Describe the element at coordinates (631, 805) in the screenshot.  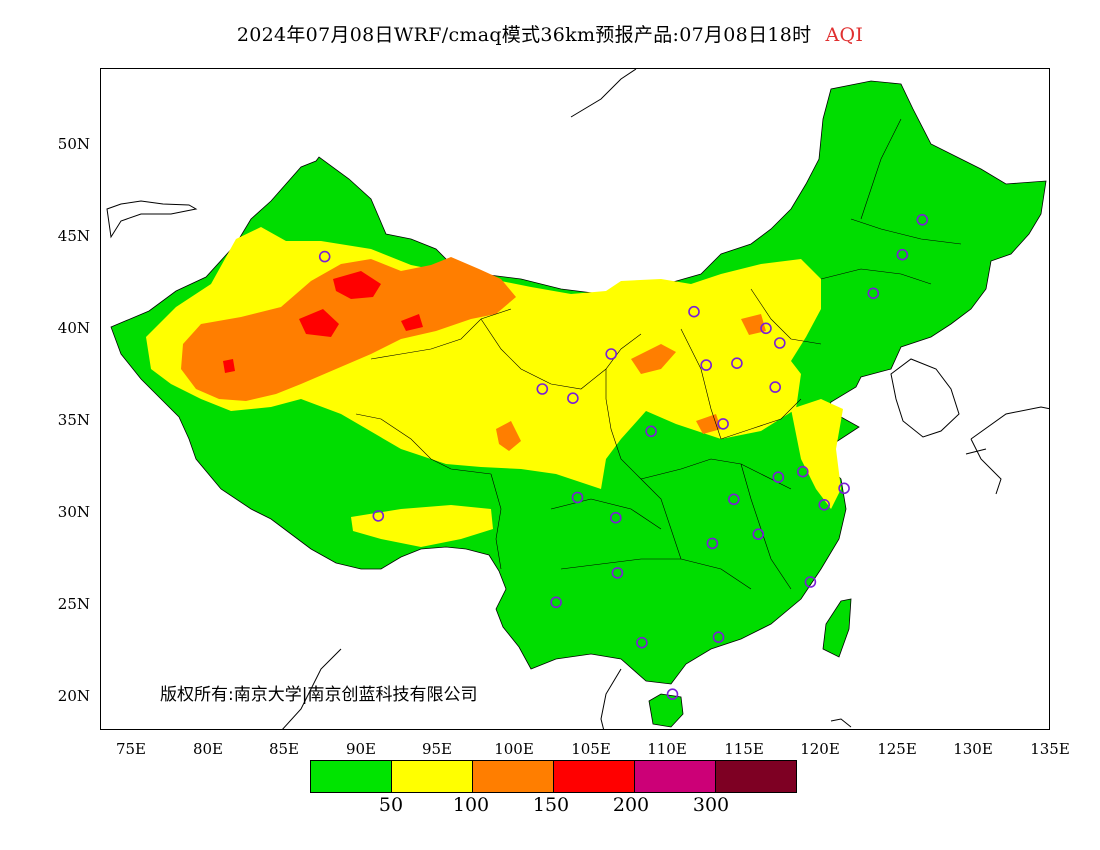
I see `legend-label: 200` at that location.